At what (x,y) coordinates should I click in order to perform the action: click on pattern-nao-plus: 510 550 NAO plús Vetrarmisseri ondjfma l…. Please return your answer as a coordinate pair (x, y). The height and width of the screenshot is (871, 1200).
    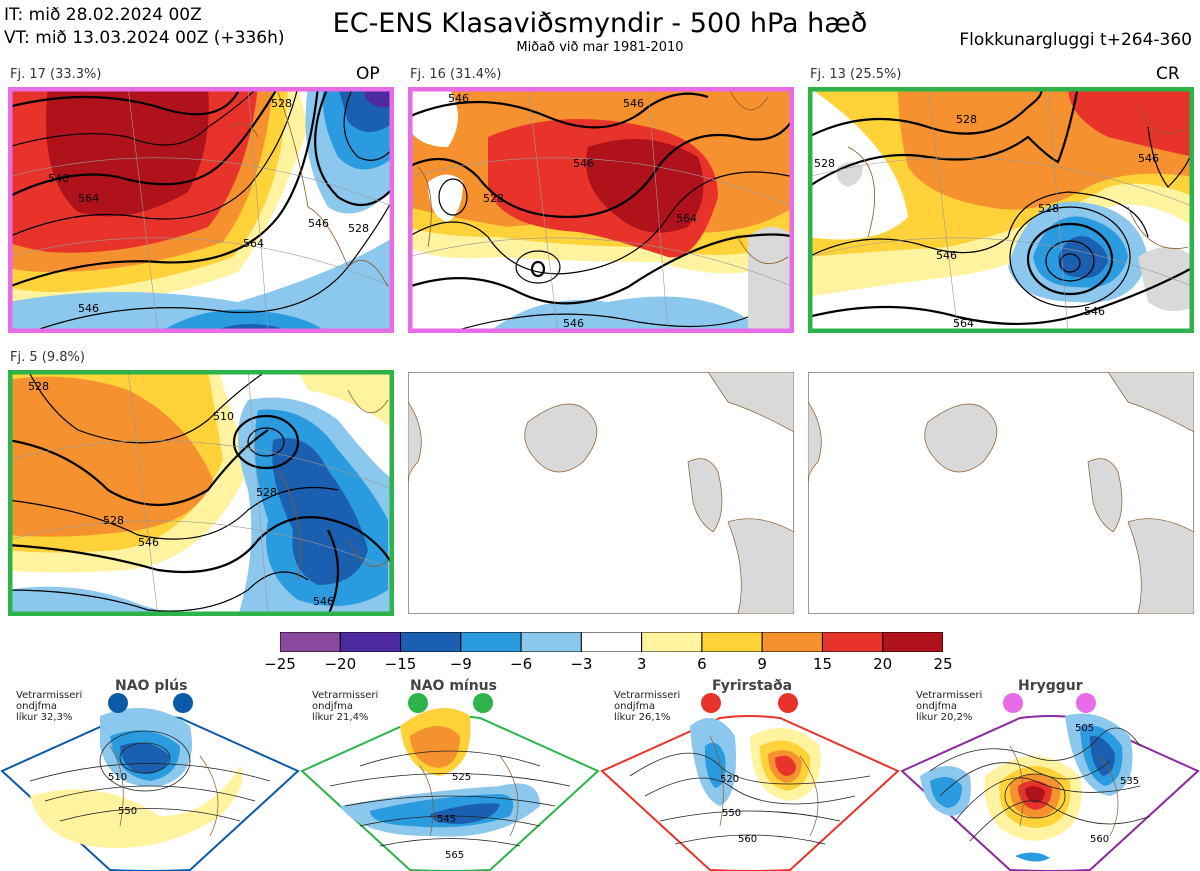
    Looking at the image, I should click on (150, 773).